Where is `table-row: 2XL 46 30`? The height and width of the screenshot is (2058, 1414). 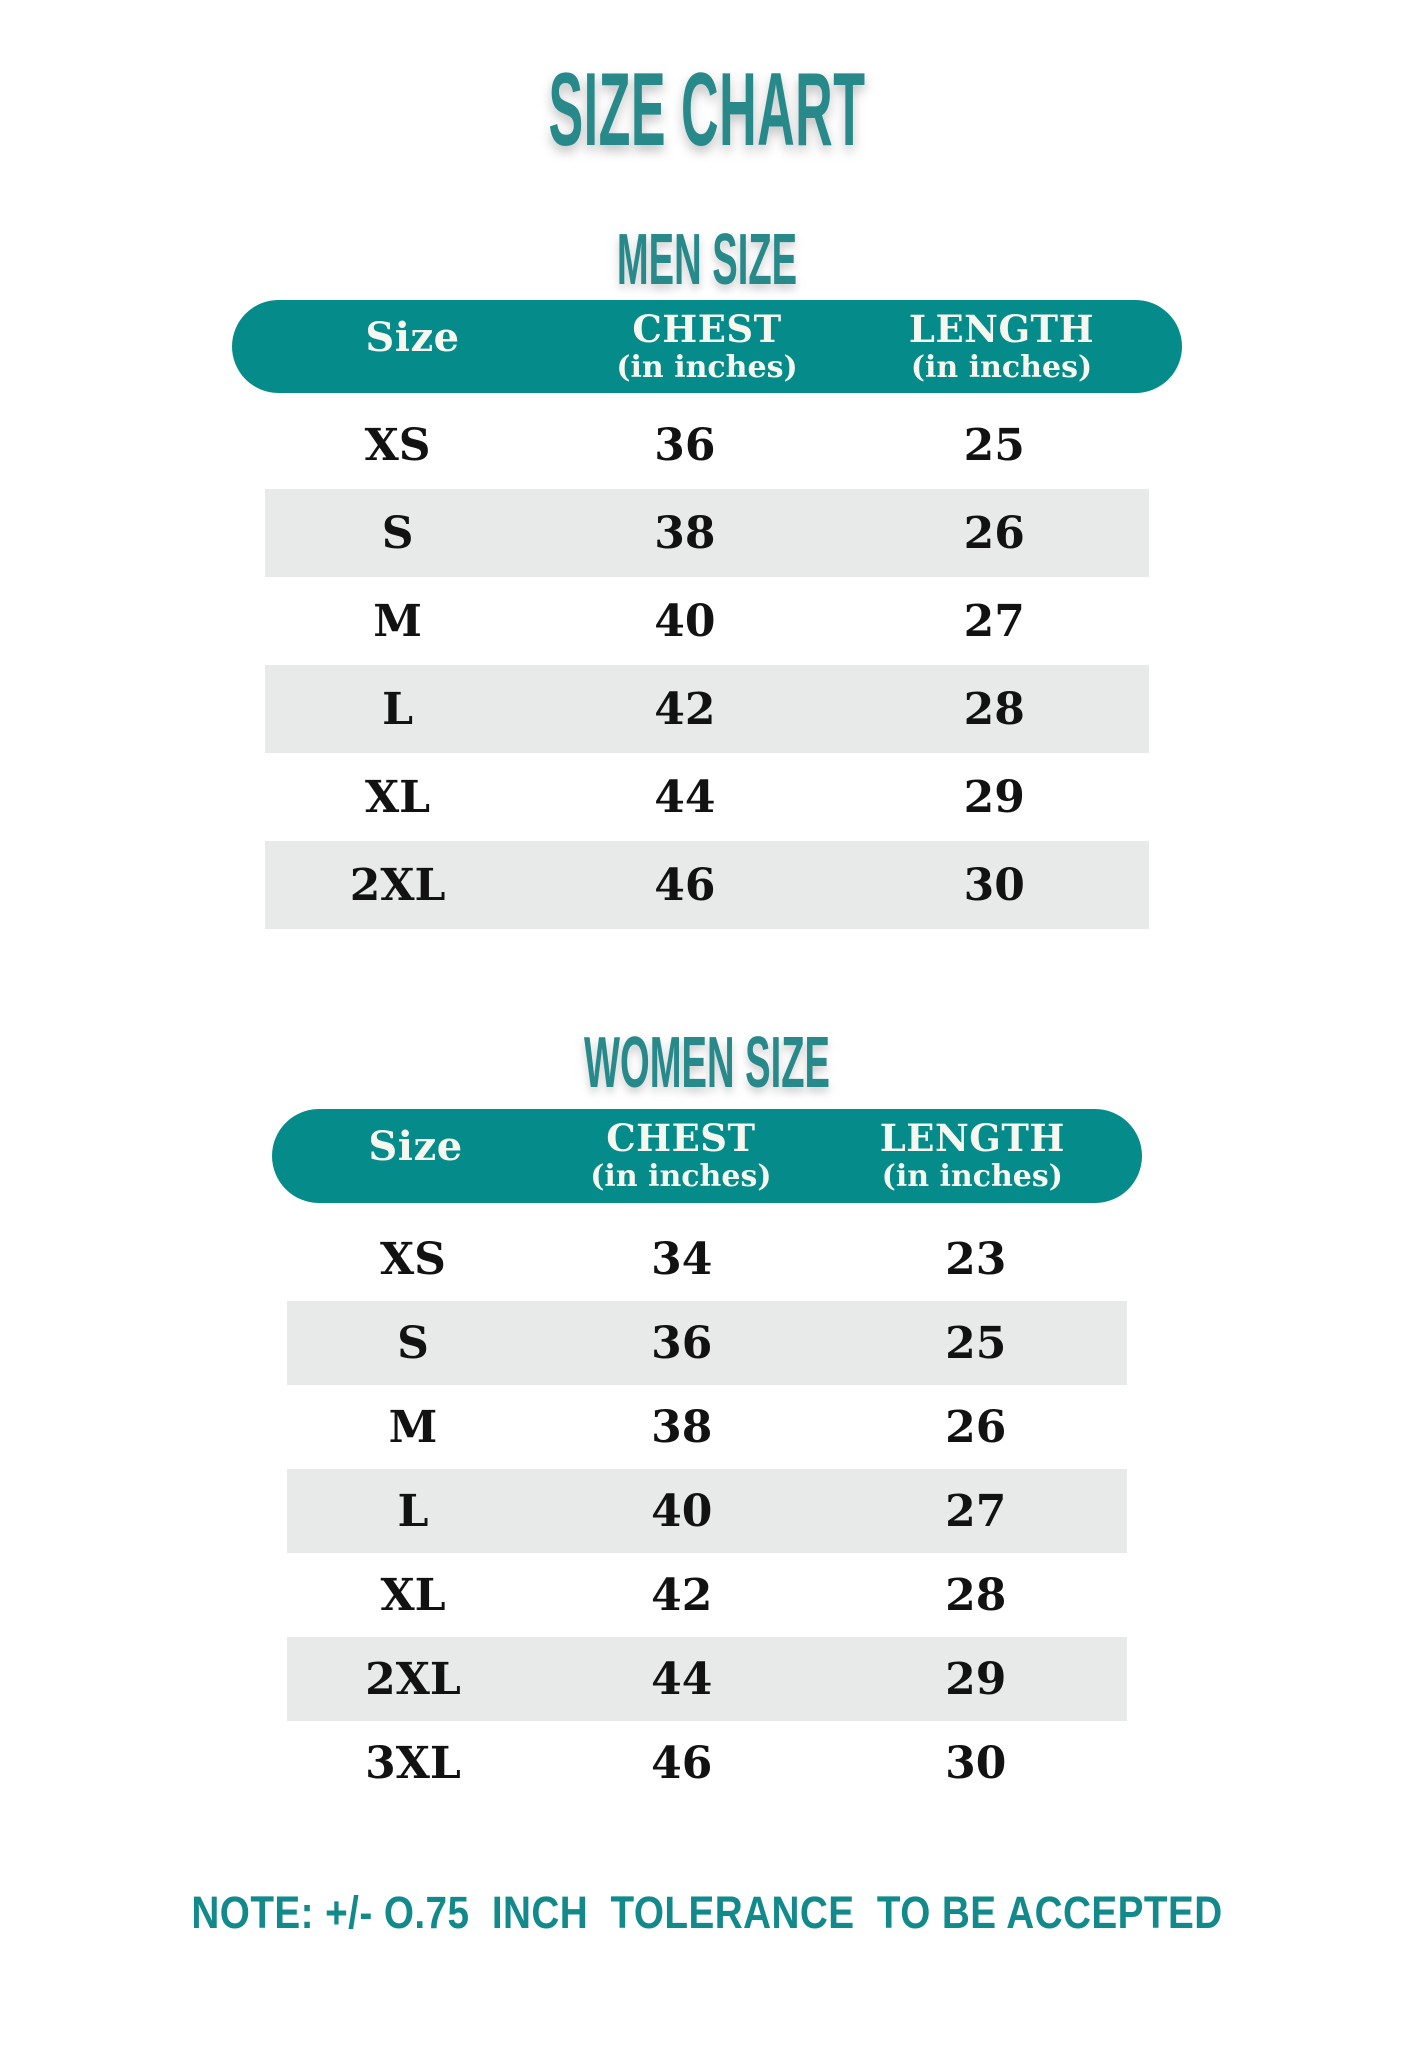 table-row: 2XL 46 30 is located at coordinates (707, 885).